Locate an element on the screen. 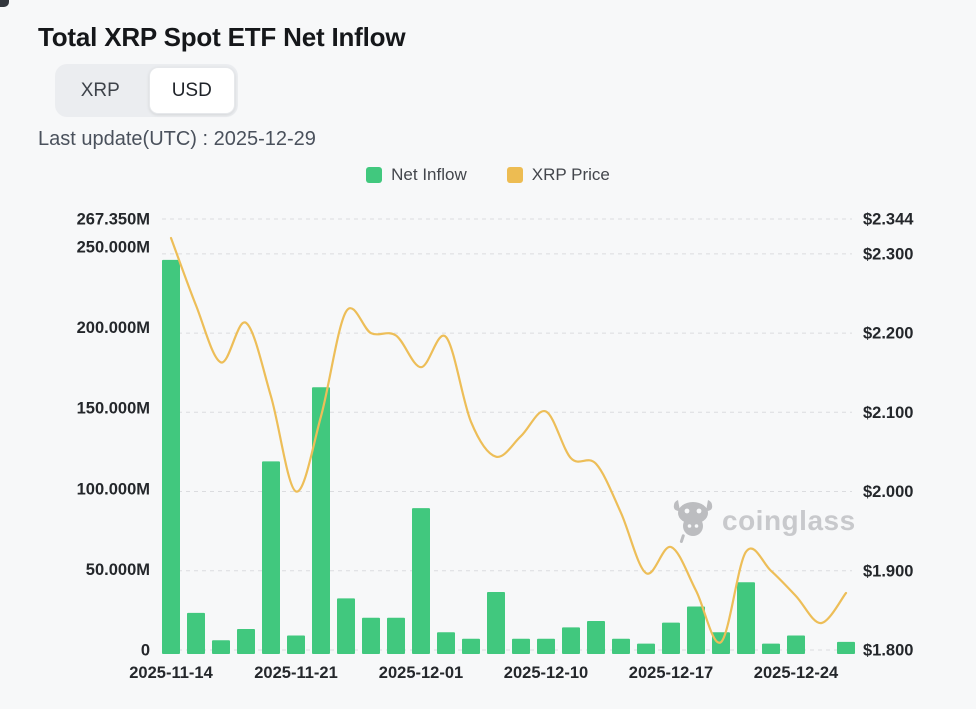 This screenshot has height=709, width=976. x-axis-tick: 2025-12-24 is located at coordinates (796, 673).